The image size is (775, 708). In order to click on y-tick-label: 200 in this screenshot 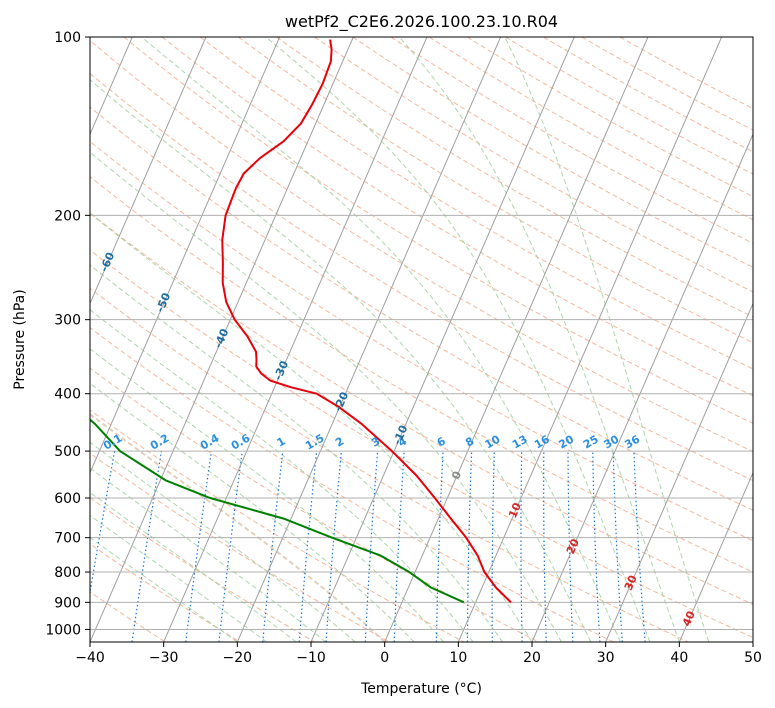, I will do `click(67, 216)`.